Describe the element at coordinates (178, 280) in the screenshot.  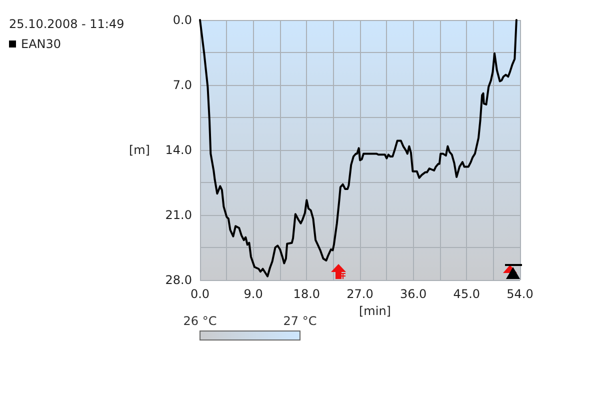
I see `y-tick-label: 28.0` at that location.